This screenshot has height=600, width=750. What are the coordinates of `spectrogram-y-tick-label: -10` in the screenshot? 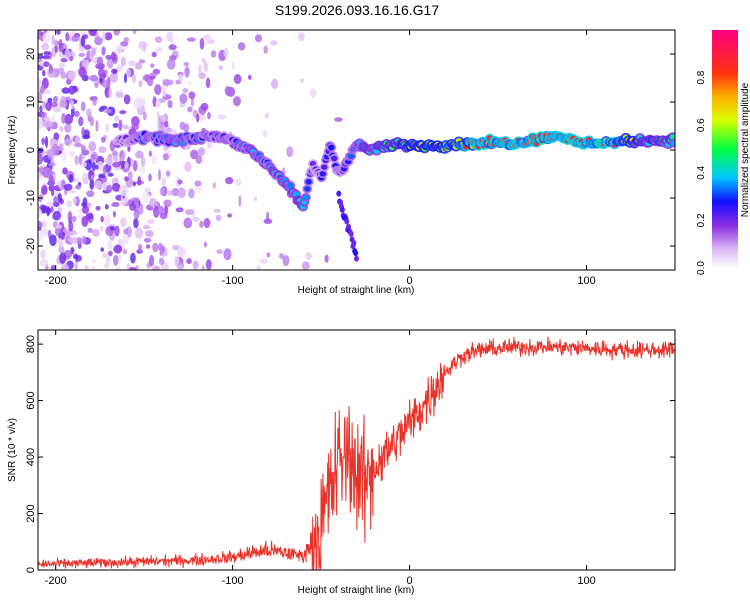 It's located at (31, 198).